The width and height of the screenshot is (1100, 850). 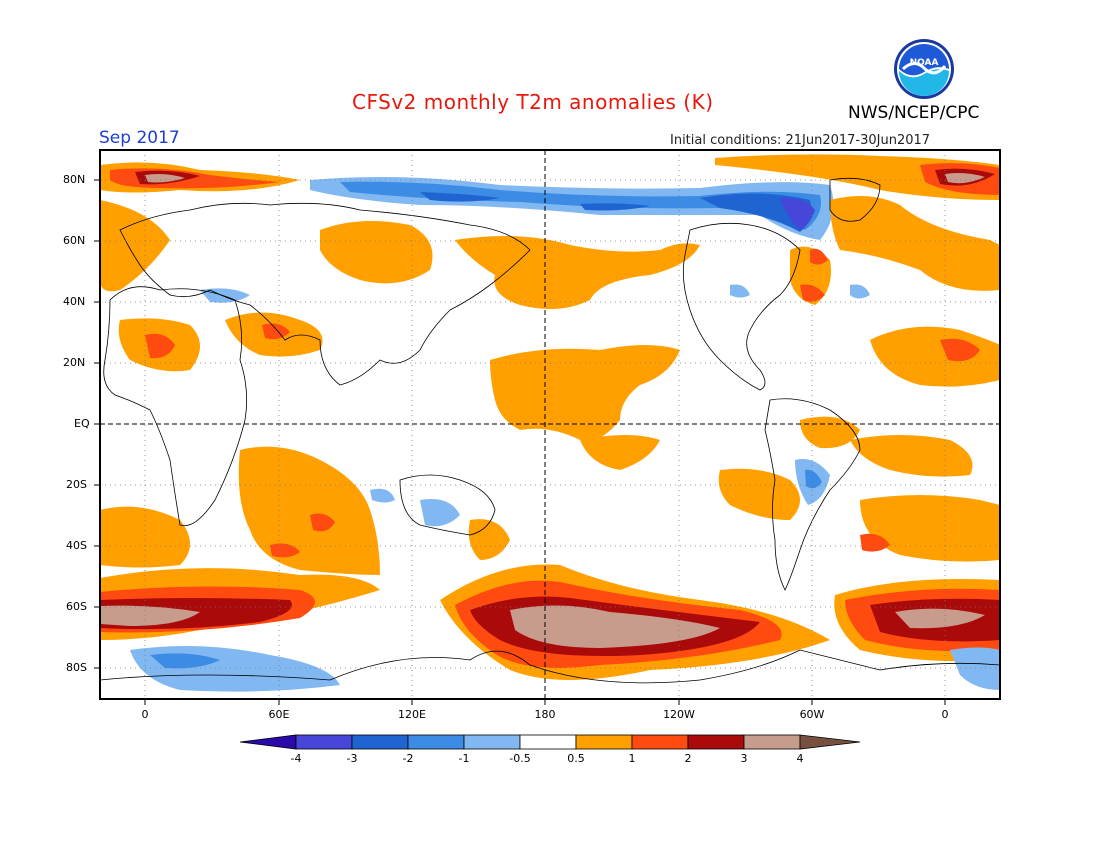 I want to click on colorbar-label: 2, so click(x=688, y=758).